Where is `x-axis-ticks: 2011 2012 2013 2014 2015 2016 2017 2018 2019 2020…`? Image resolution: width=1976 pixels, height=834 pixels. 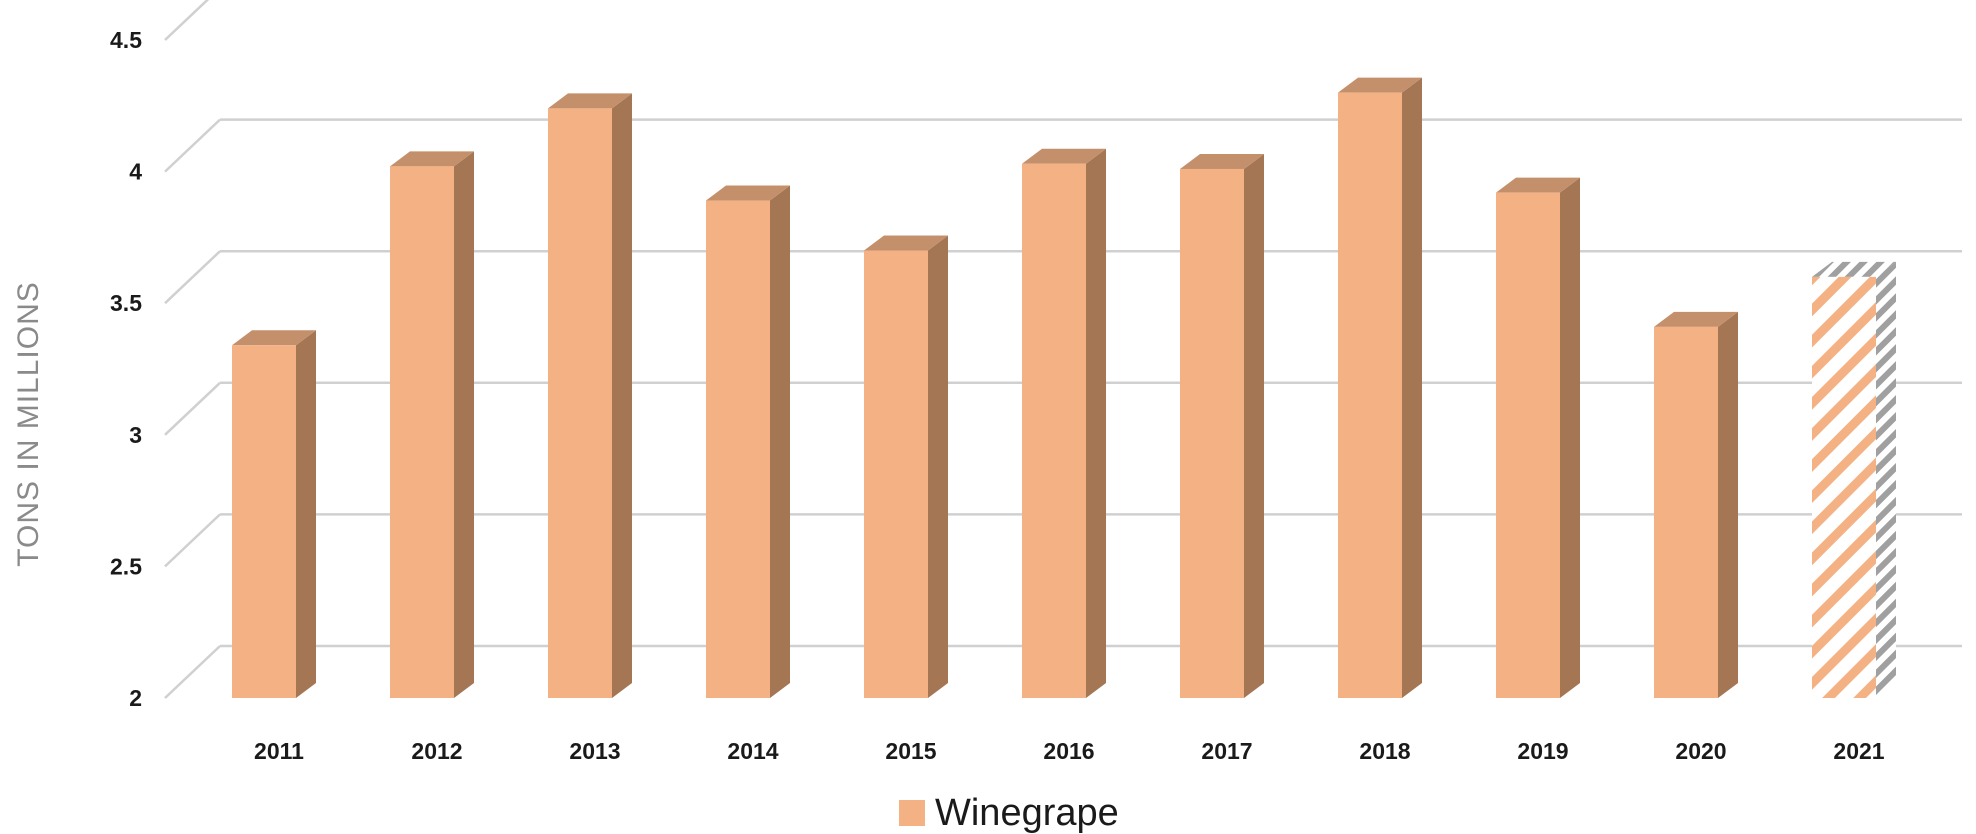 x-axis-ticks: 2011 2012 2013 2014 2015 2016 2017 2018 2019 2020… is located at coordinates (1069, 751).